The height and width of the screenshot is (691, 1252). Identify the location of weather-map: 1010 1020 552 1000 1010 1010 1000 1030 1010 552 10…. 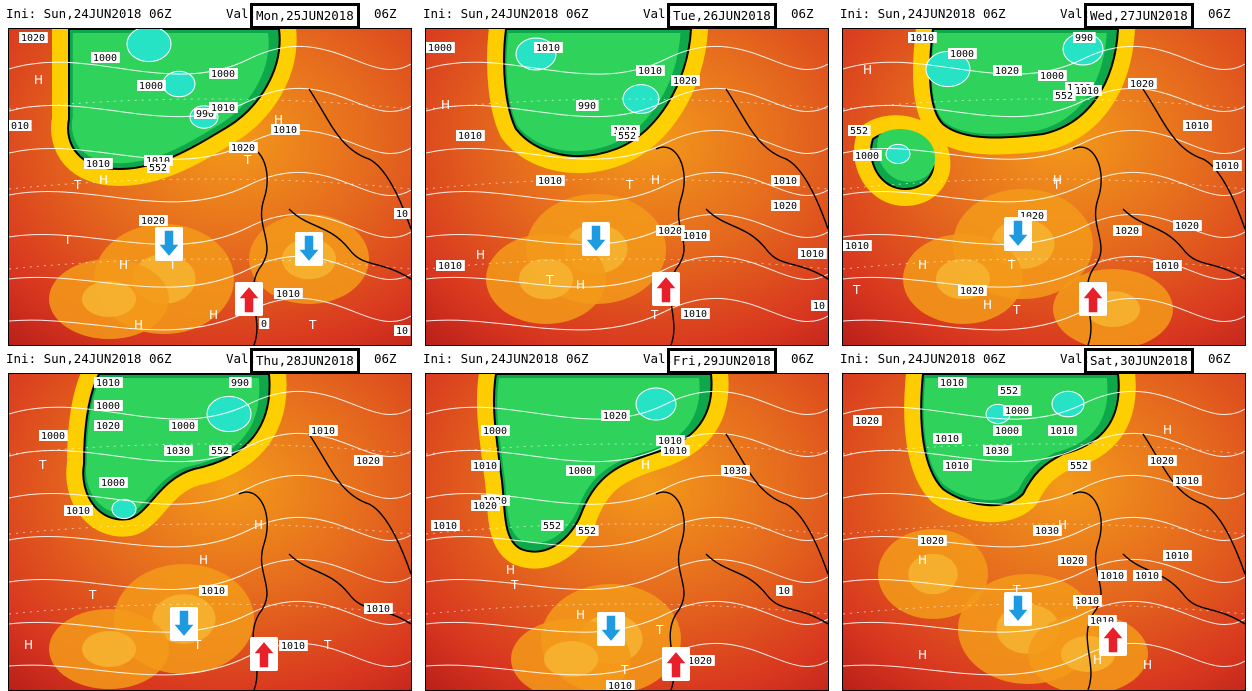
(1044, 532).